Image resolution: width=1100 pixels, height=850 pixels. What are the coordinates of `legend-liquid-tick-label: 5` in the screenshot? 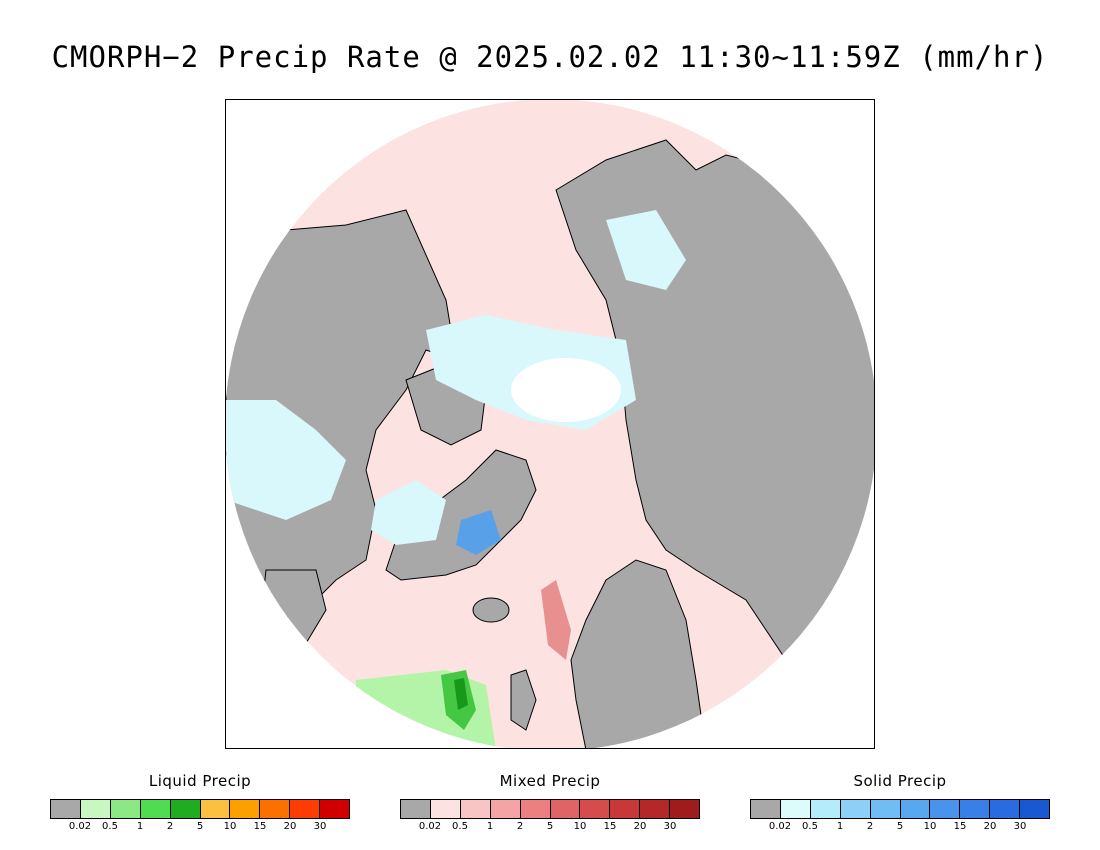 It's located at (200, 826).